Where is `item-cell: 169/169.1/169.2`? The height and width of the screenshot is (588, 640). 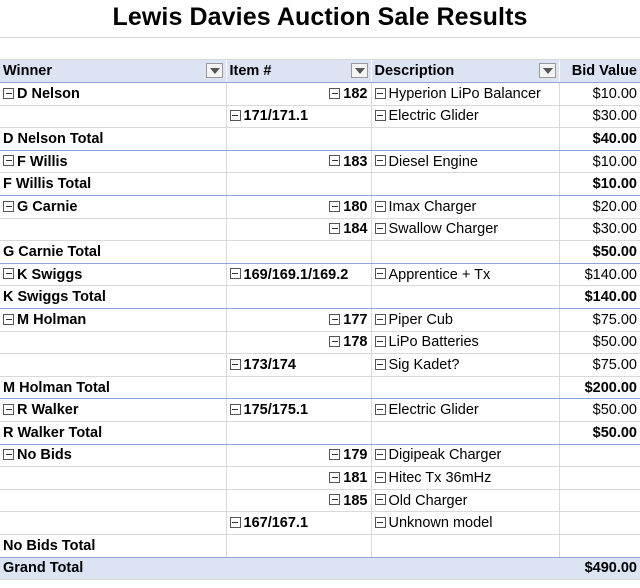
item-cell: 169/169.1/169.2 is located at coordinates (299, 275).